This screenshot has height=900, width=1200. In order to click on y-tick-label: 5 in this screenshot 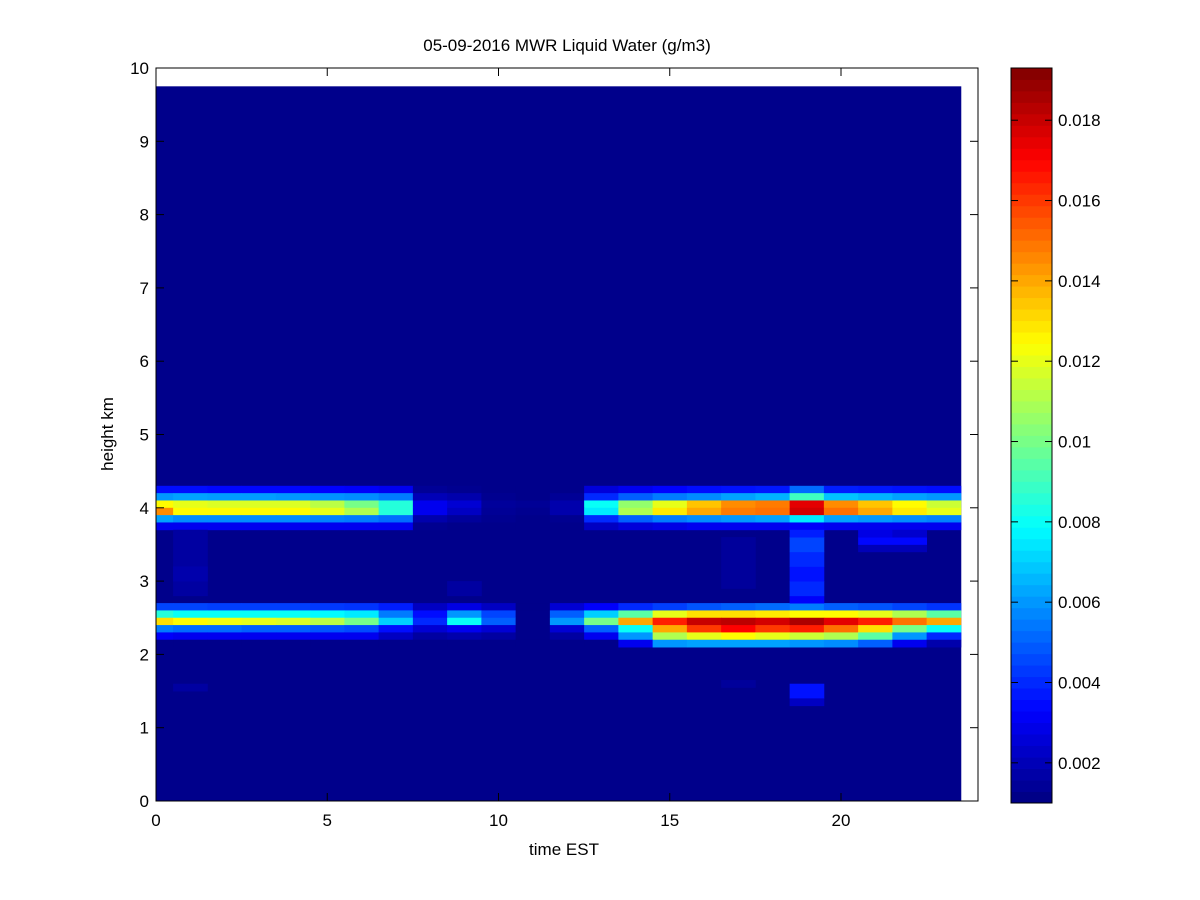, I will do `click(144, 435)`.